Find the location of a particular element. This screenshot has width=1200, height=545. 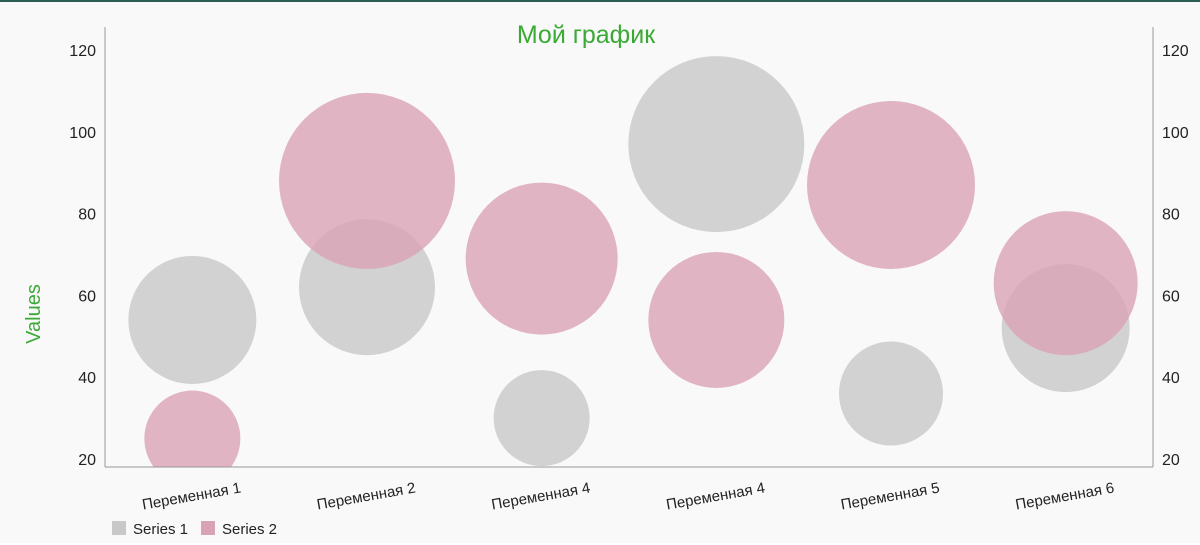

legend-label-series1: Series 1 is located at coordinates (160, 529).